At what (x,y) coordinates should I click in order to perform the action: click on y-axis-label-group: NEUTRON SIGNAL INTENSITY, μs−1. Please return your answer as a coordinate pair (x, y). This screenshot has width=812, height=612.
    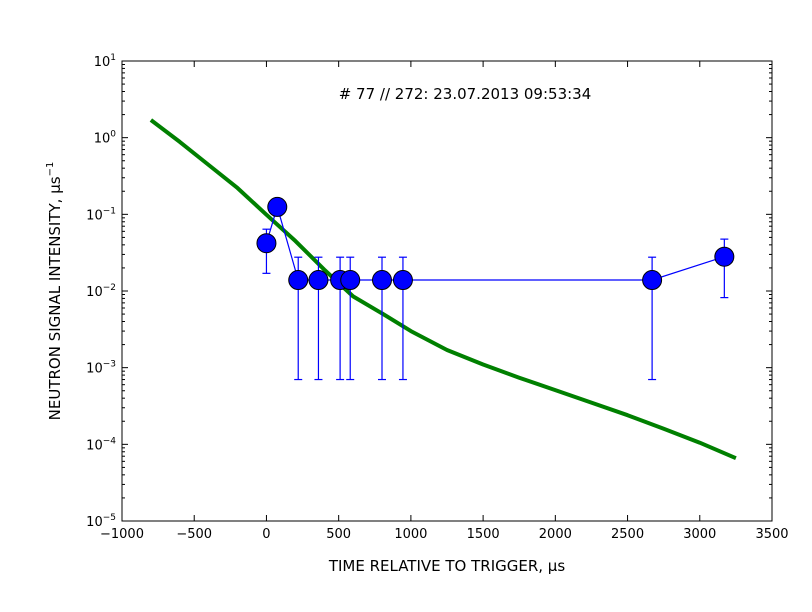
    Looking at the image, I should click on (54, 291).